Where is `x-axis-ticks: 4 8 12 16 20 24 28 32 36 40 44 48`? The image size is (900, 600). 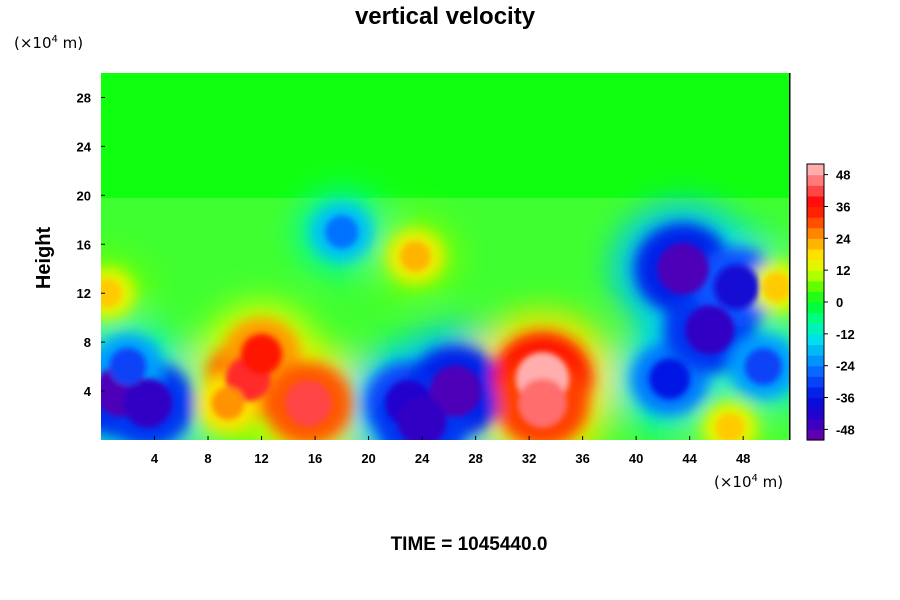 x-axis-ticks: 4 8 12 16 20 24 28 32 36 40 44 48 is located at coordinates (450, 451).